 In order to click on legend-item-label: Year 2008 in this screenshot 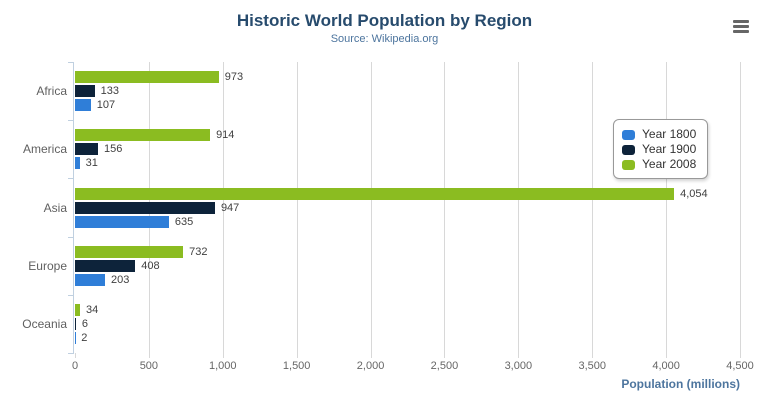, I will do `click(669, 164)`.